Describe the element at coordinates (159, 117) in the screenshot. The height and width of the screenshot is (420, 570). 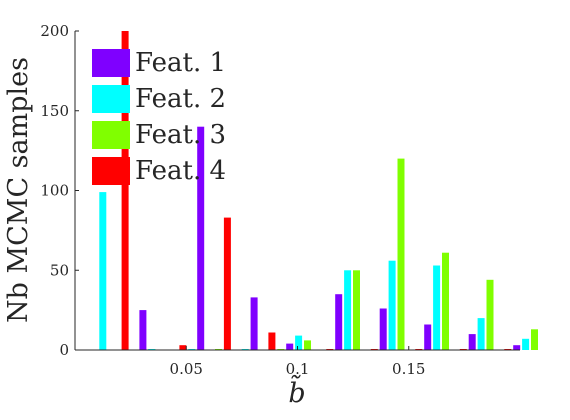
I see `legend: Feat. 1 Feat. 2 Feat. 3 Feat. 4` at that location.